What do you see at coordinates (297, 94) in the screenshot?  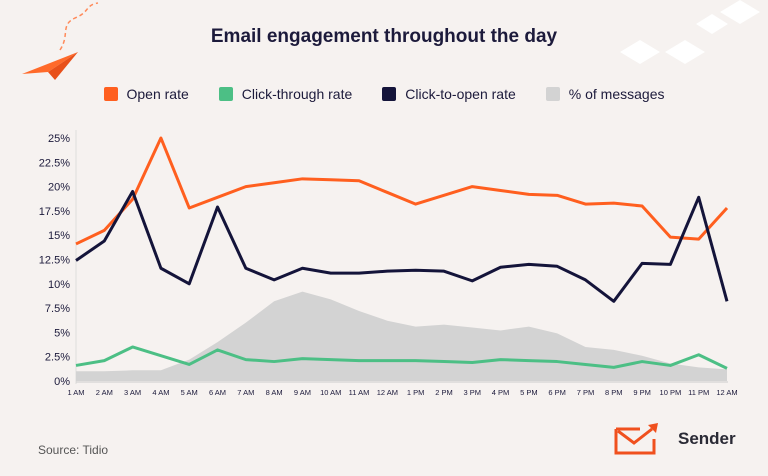 I see `legend-label: Click-through rate` at bounding box center [297, 94].